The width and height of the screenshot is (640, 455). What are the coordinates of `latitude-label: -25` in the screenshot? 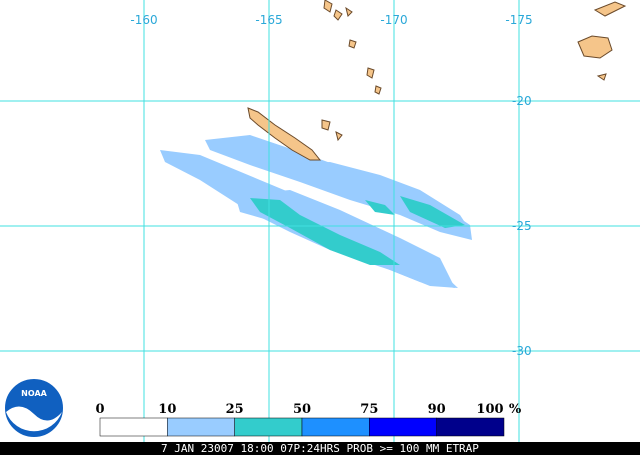 It's located at (522, 226).